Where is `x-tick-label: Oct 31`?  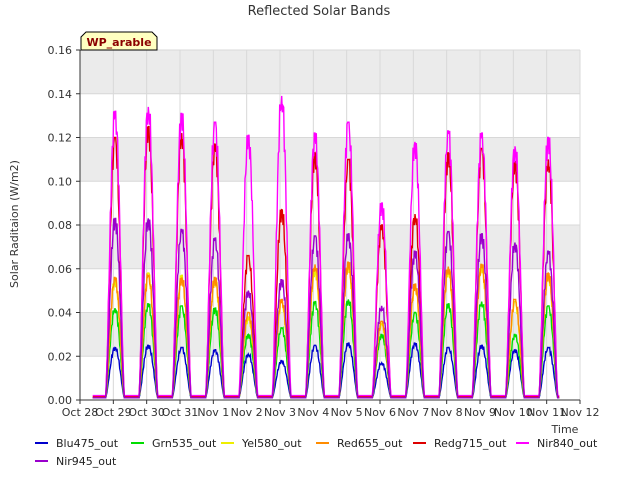
x-tick-label: Oct 31 is located at coordinates (180, 412).